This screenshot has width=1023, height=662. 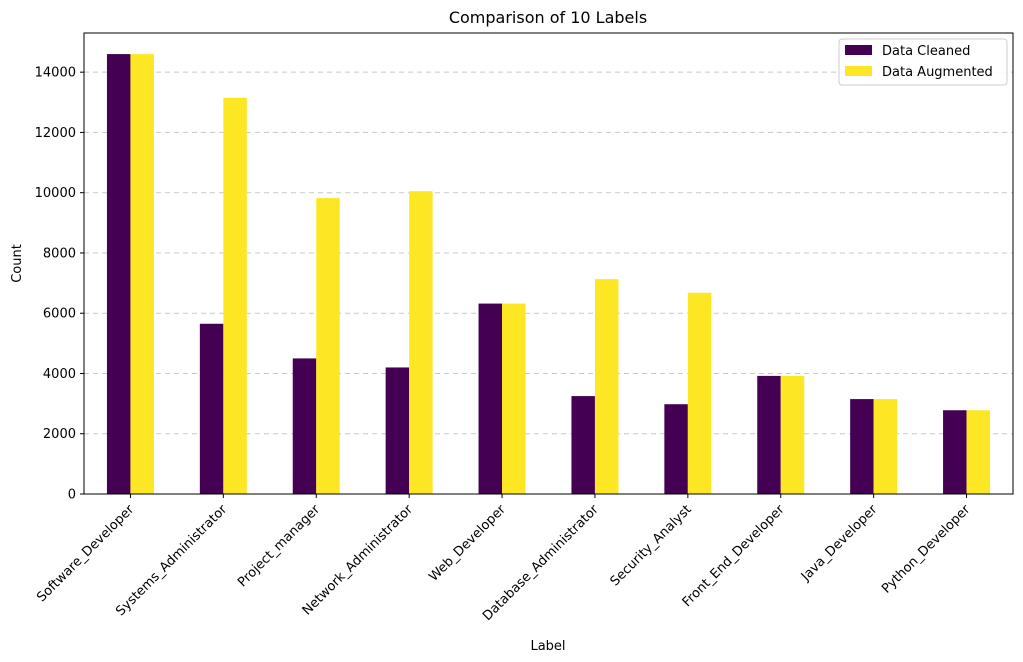 I want to click on bar-data-augmented-project-manager, so click(x=328, y=346).